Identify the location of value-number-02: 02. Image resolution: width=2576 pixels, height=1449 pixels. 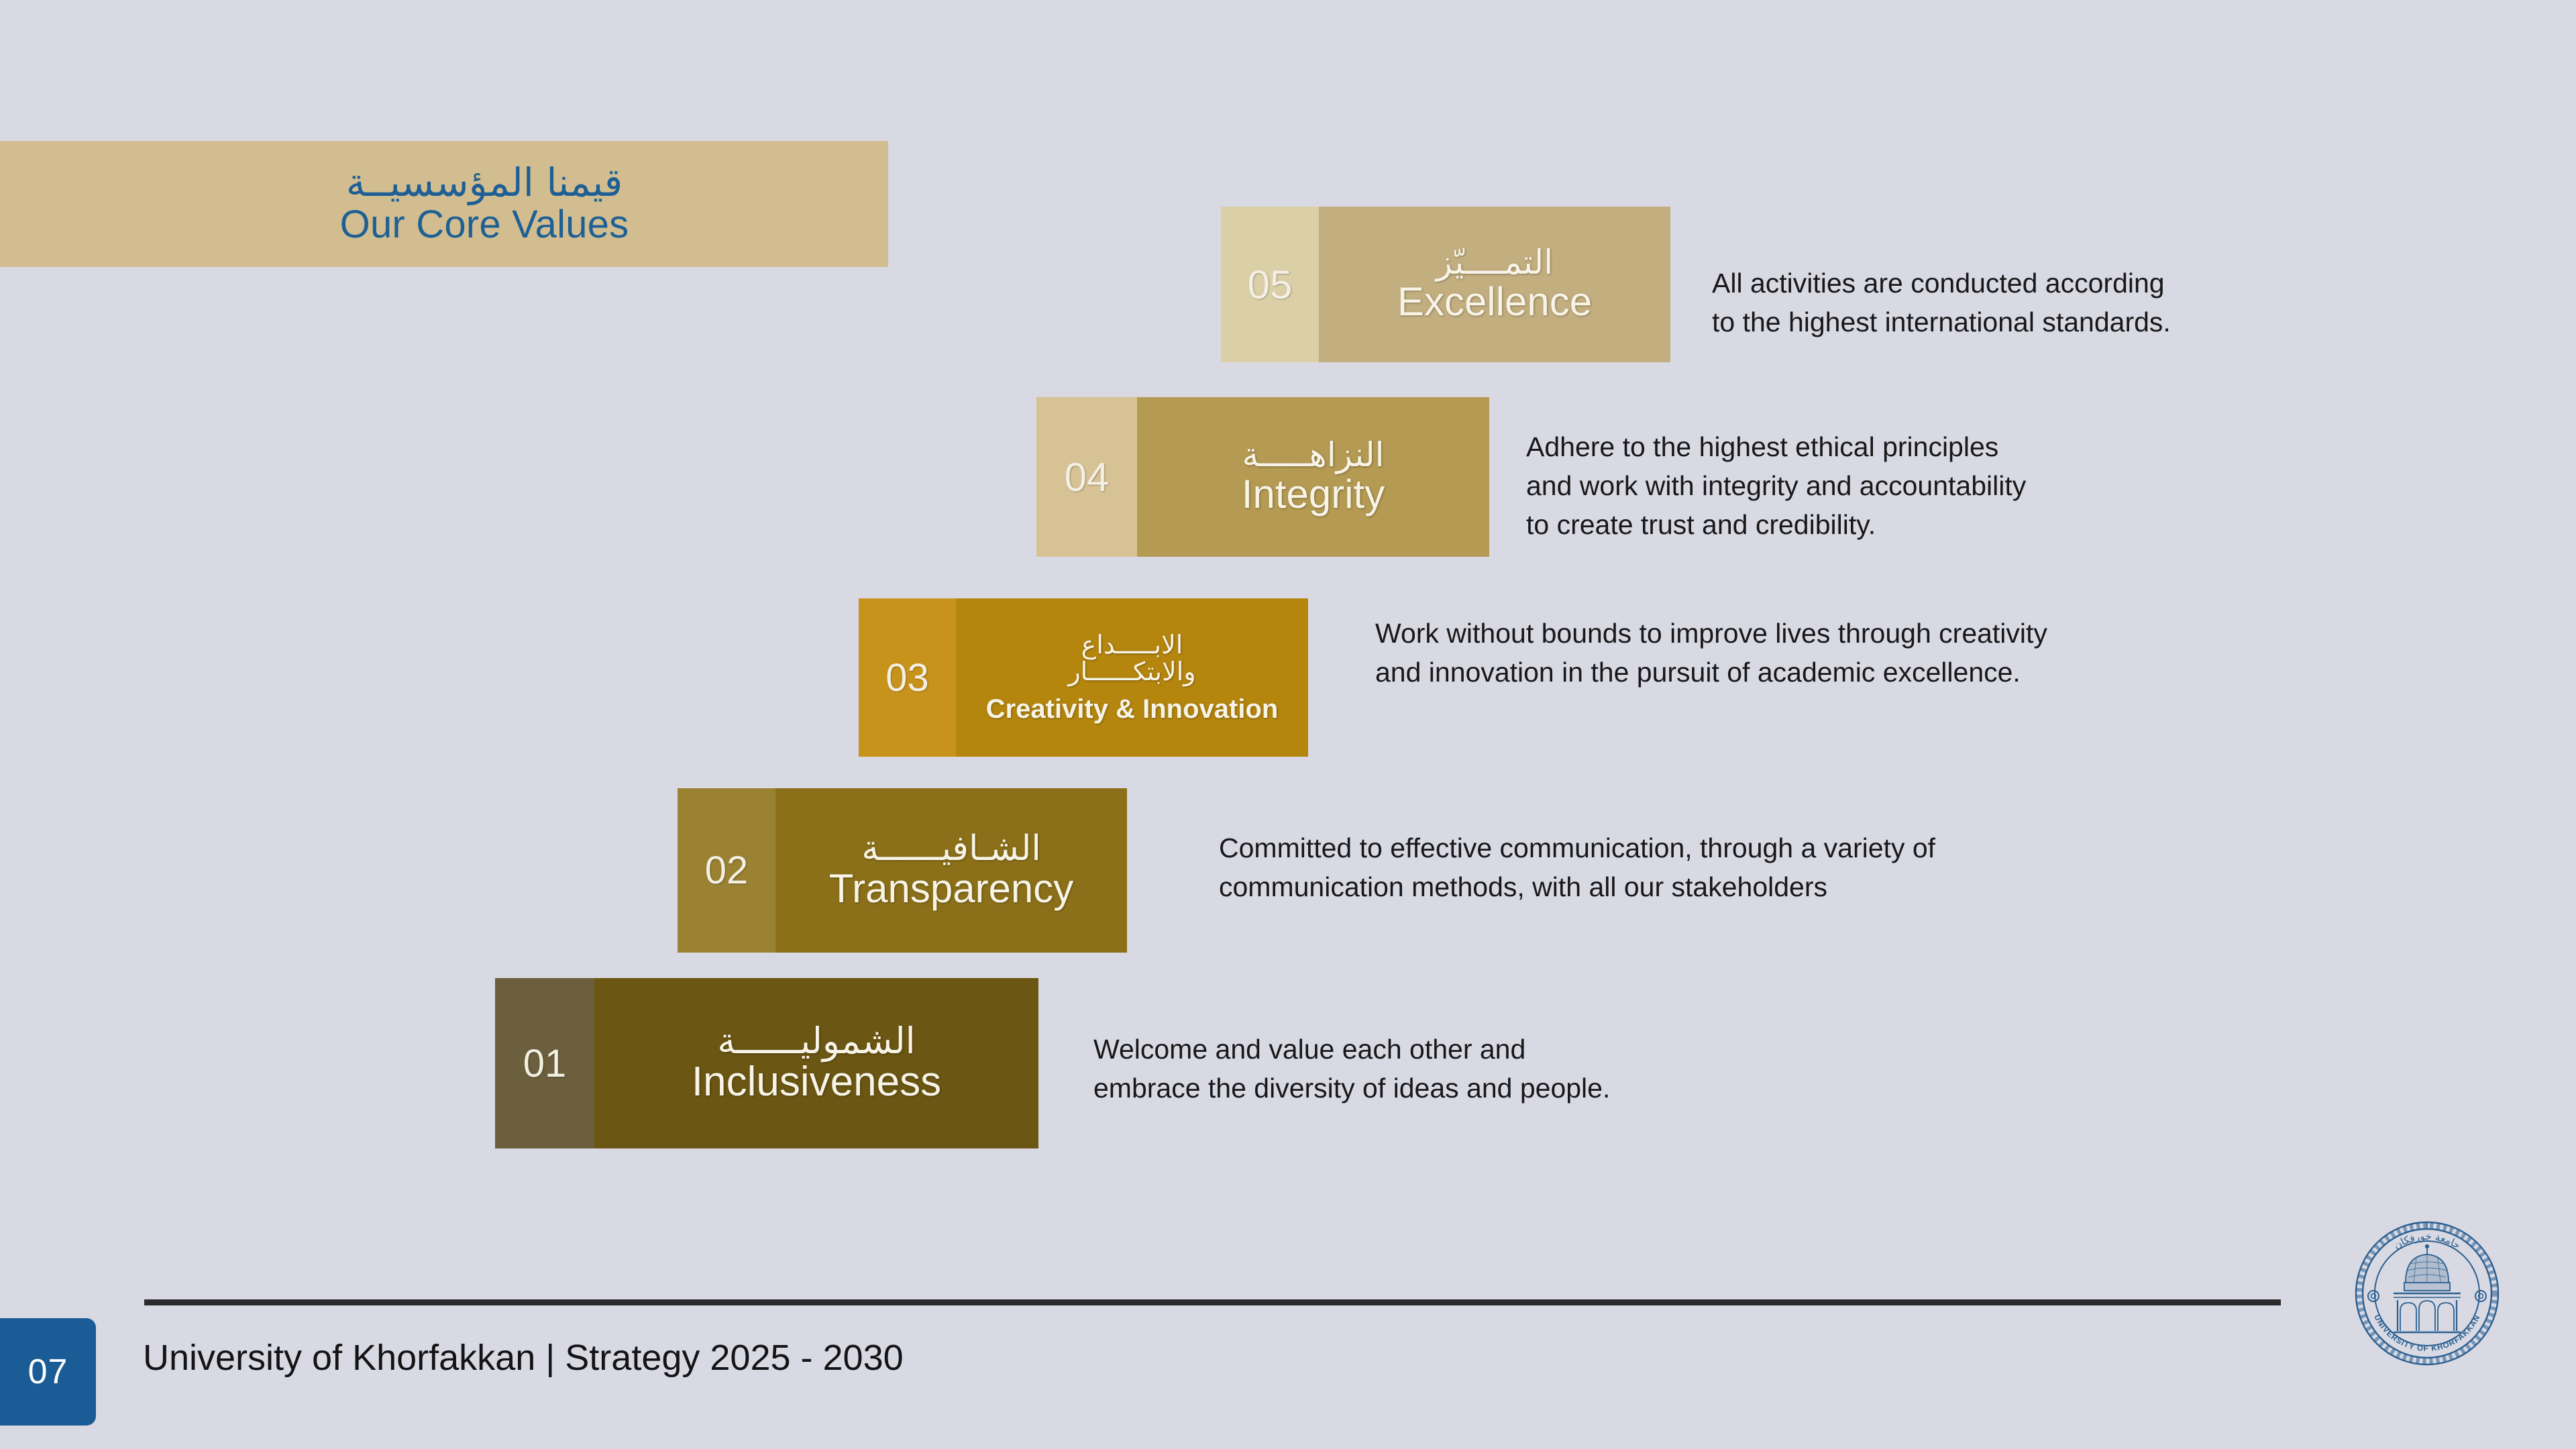
(726, 870).